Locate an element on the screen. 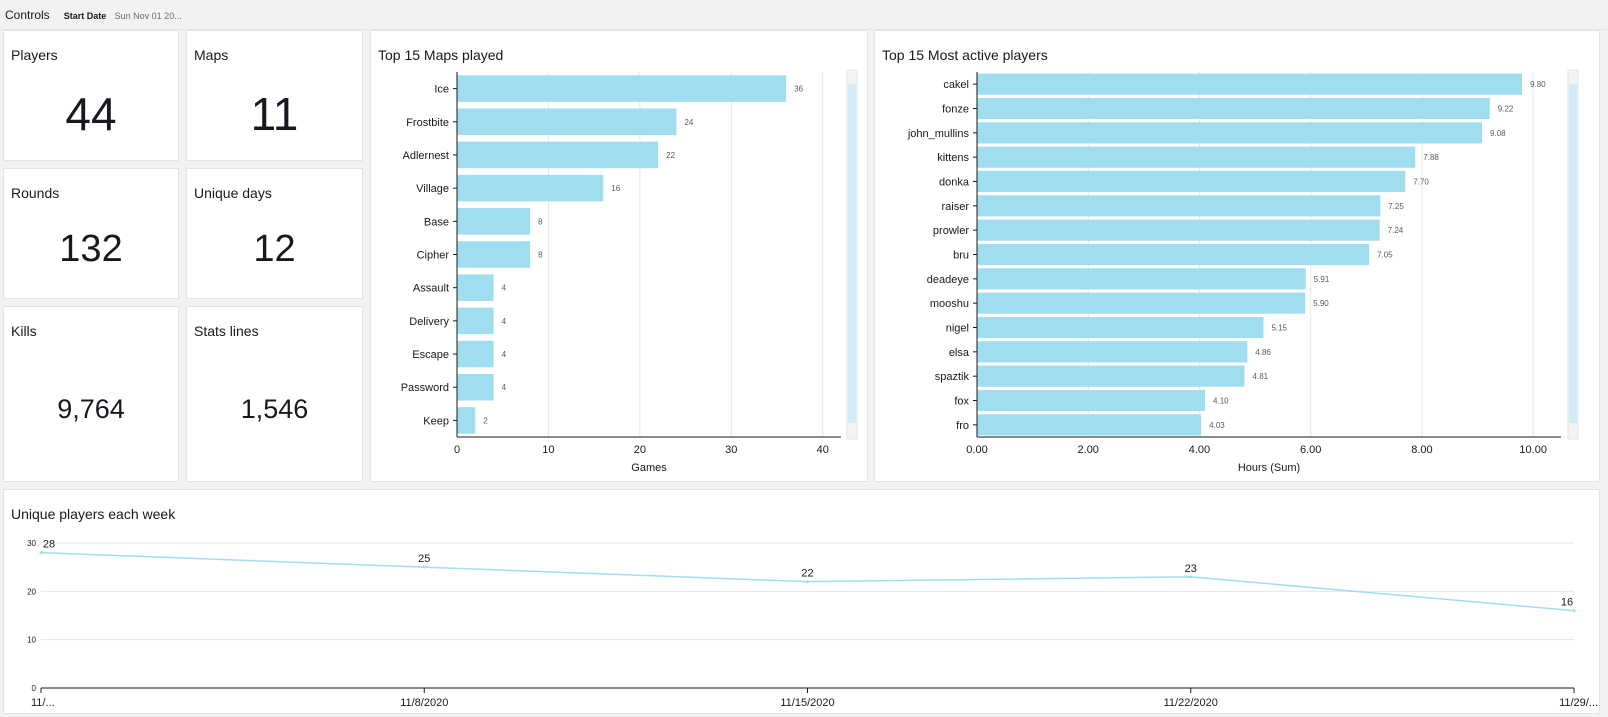  kpi-card-unique-days: Unique days 12 is located at coordinates (274, 233).